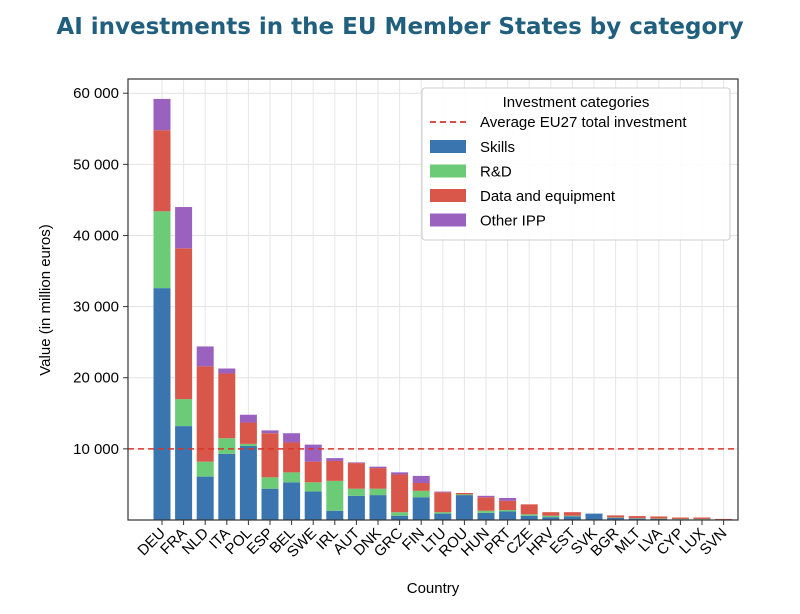  I want to click on bar-segment-cze-r-d, so click(529, 515).